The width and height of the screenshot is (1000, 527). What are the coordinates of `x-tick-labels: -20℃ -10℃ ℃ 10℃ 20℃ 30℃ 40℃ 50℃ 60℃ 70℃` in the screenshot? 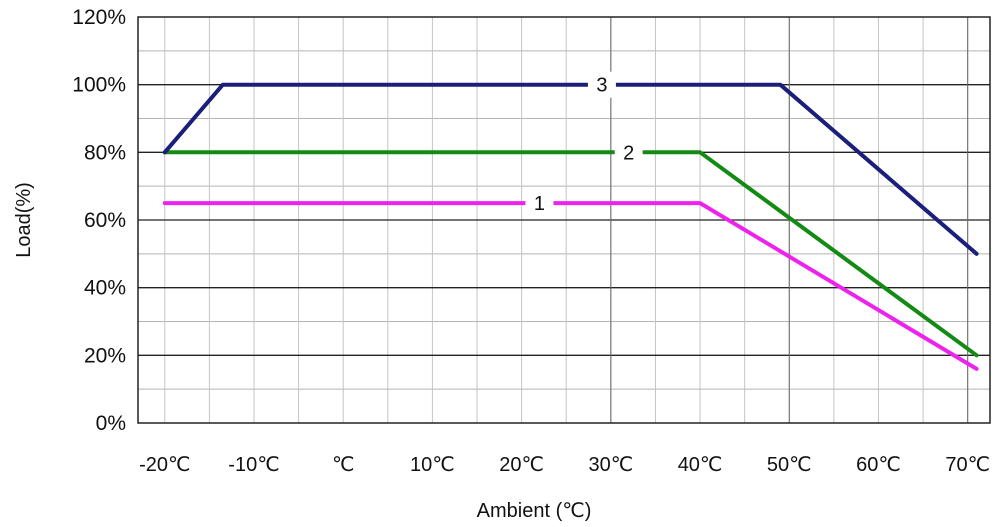 It's located at (564, 465).